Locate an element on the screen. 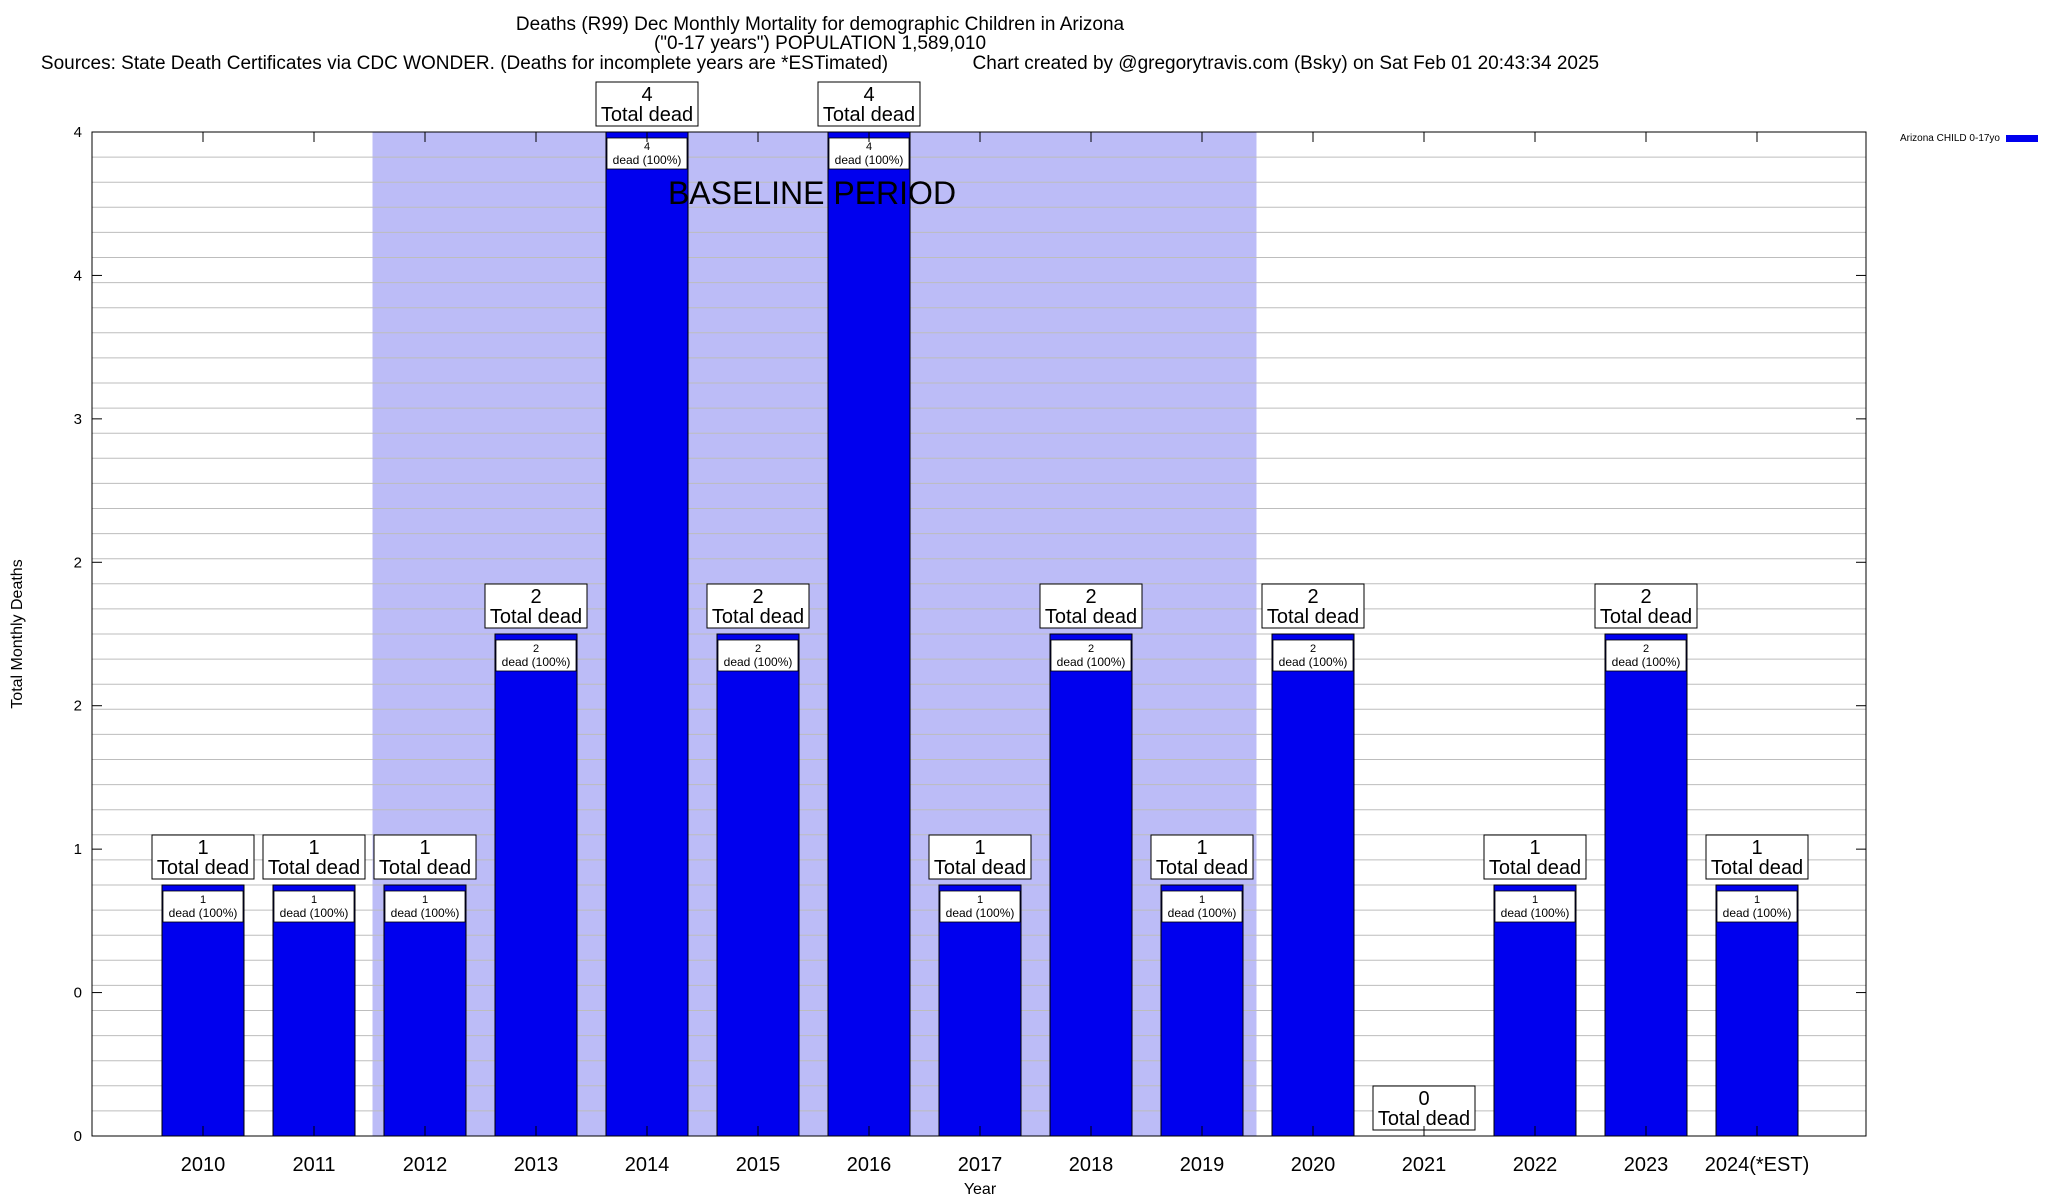 Image resolution: width=2048 pixels, height=1200 pixels. x-axis-title: Year is located at coordinates (980, 1189).